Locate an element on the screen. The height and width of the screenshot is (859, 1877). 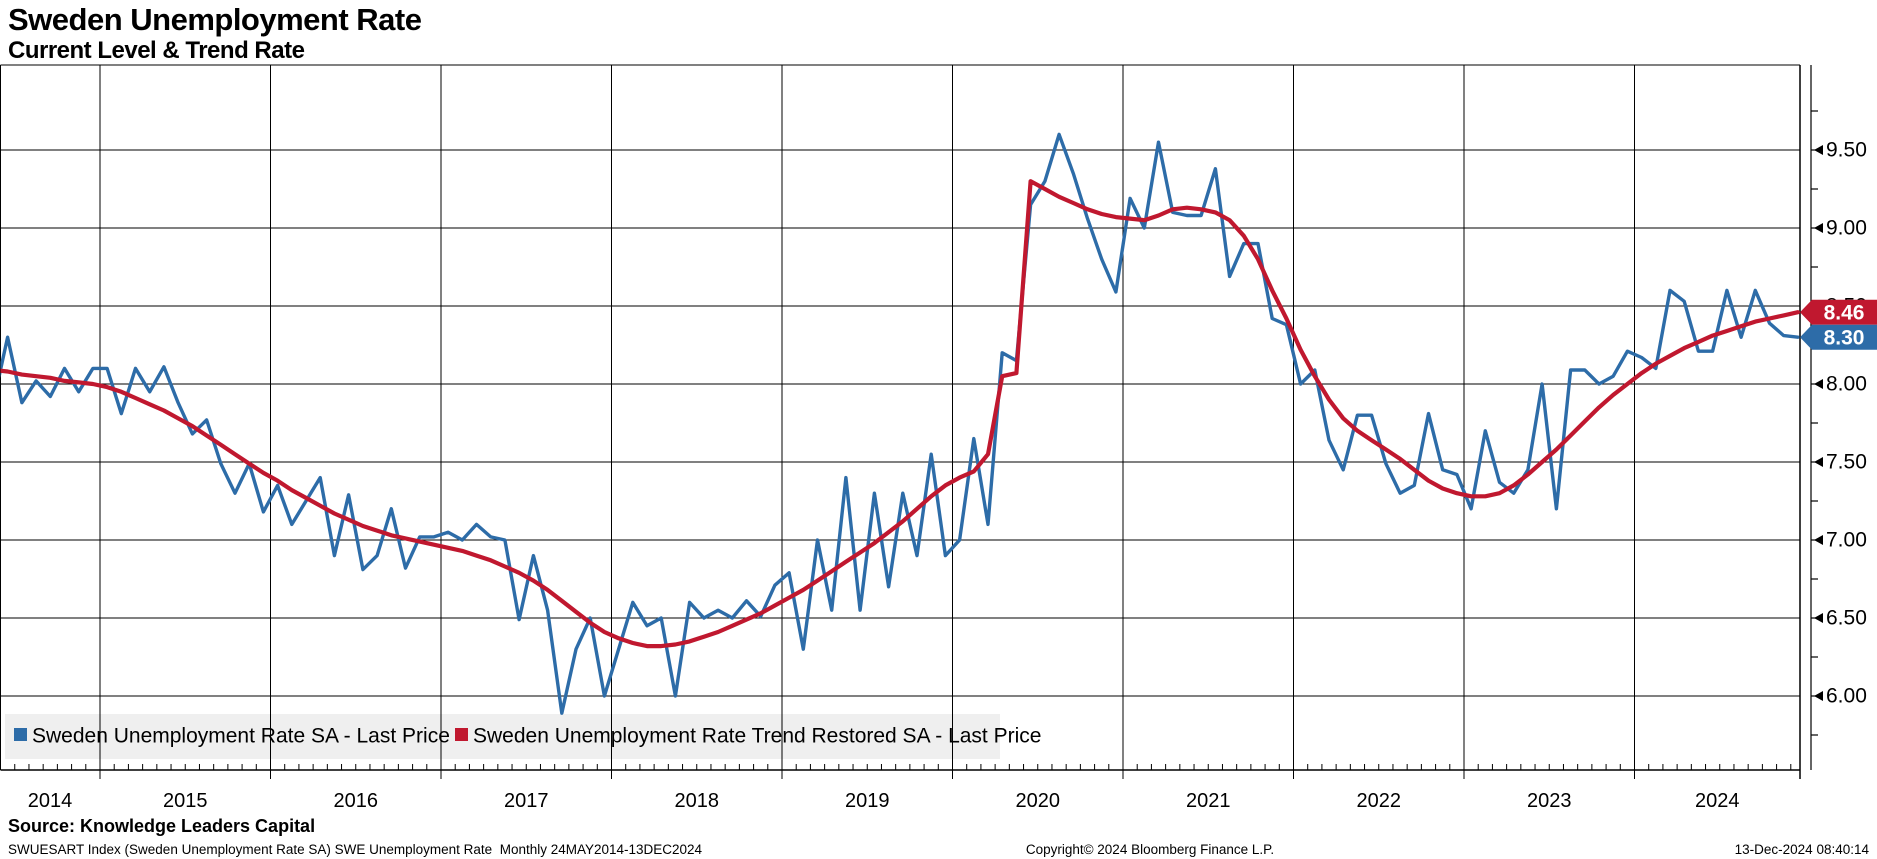
x-axis-year-label: 2015 is located at coordinates (185, 801).